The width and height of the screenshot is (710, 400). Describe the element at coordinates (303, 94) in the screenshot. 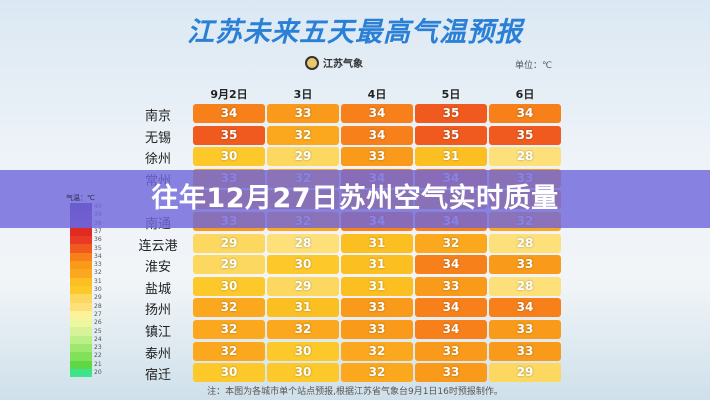

I see `date-header: 3日` at that location.